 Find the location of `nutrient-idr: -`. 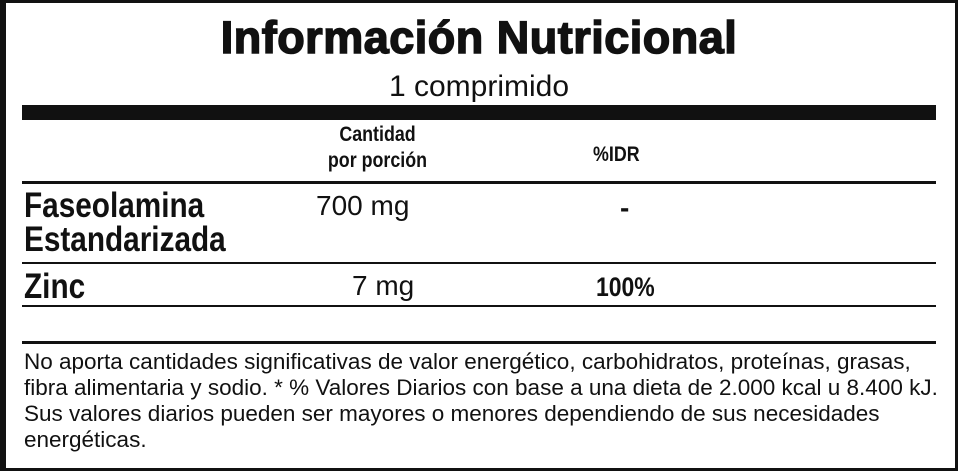

nutrient-idr: - is located at coordinates (625, 207).